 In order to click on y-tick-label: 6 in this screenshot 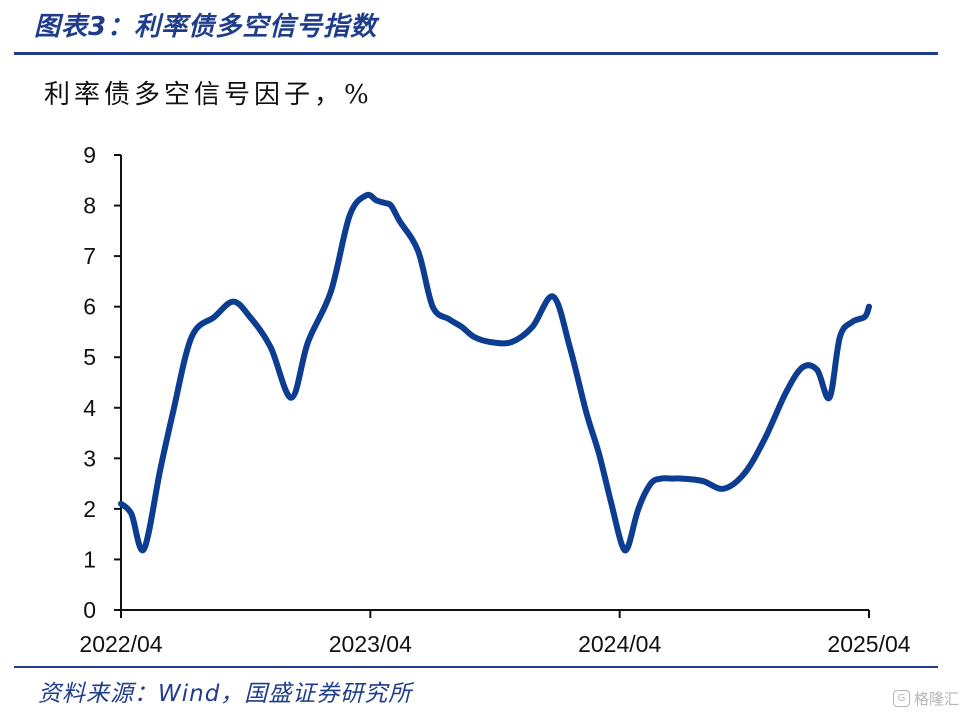, I will do `click(89, 307)`.